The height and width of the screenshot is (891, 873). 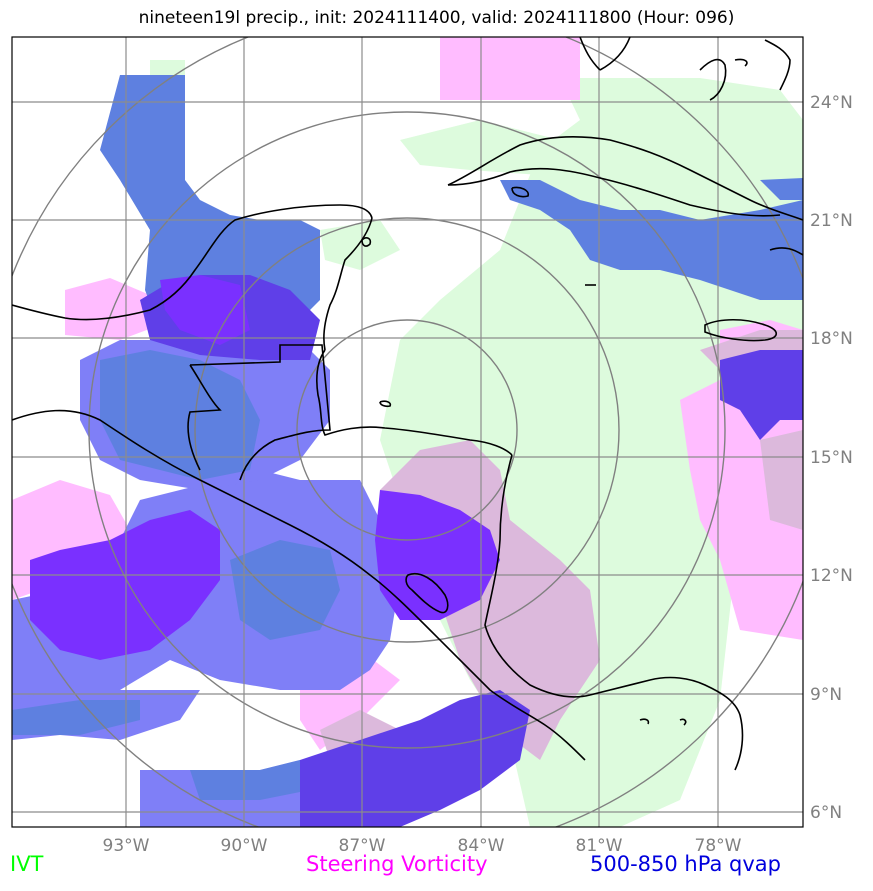 What do you see at coordinates (826, 695) in the screenshot?
I see `lat-tick-label: 9°N` at bounding box center [826, 695].